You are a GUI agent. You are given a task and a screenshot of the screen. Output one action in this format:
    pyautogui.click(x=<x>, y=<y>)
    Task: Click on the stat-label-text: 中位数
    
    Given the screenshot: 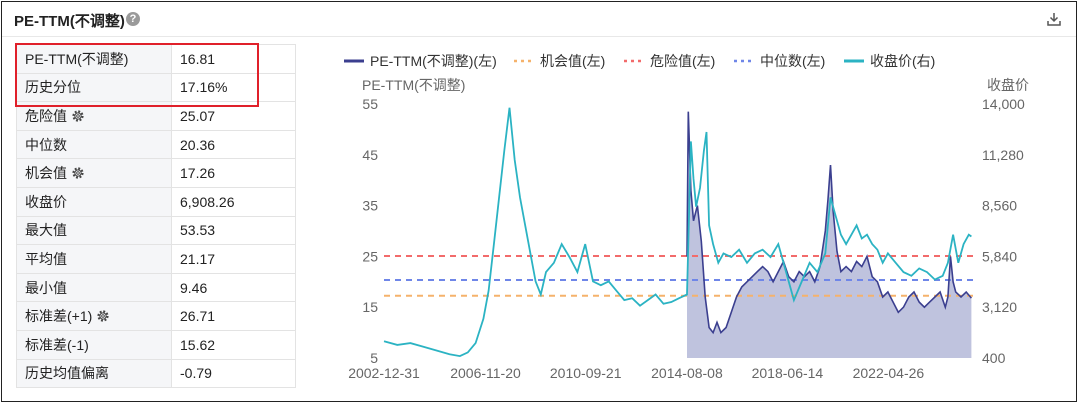 What is the action you would take?
    pyautogui.click(x=46, y=144)
    